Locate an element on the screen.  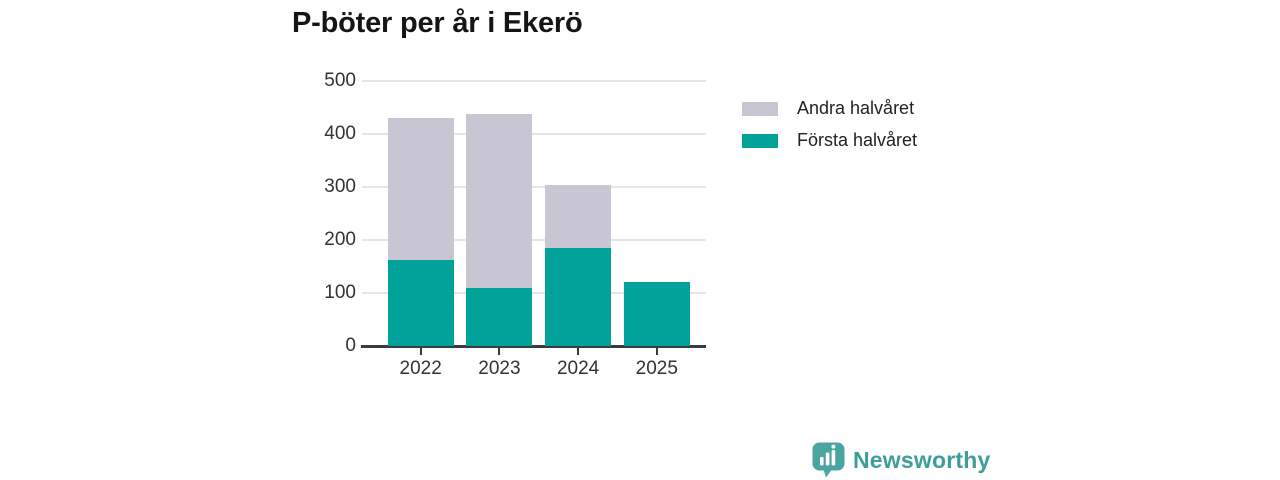
x-axis-tick-label-2025: 2025 is located at coordinates (656, 368).